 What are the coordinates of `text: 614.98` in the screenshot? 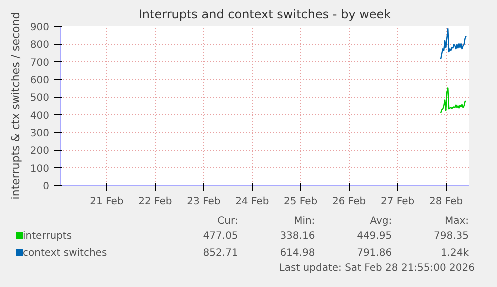 It's located at (297, 253).